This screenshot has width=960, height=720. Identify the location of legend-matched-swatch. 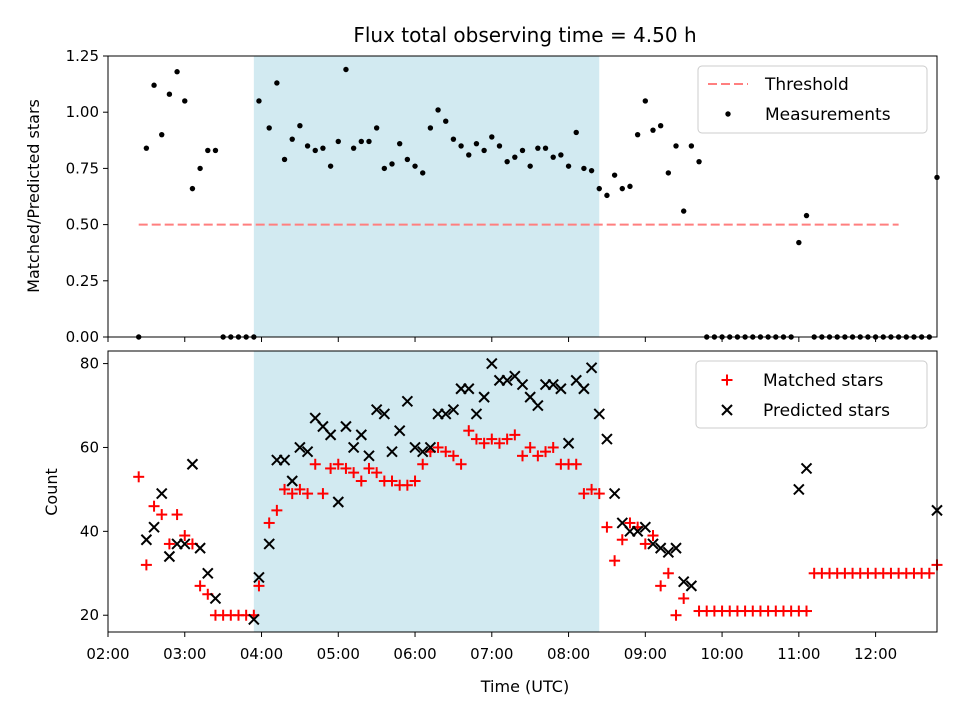
(727, 380).